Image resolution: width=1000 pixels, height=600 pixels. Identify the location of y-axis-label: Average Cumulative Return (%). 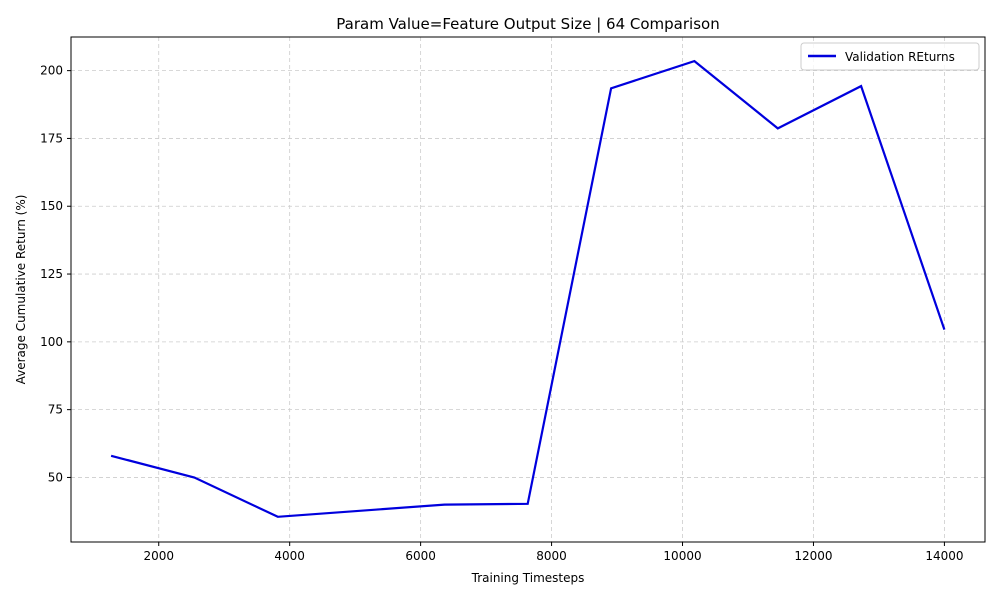
(21, 290).